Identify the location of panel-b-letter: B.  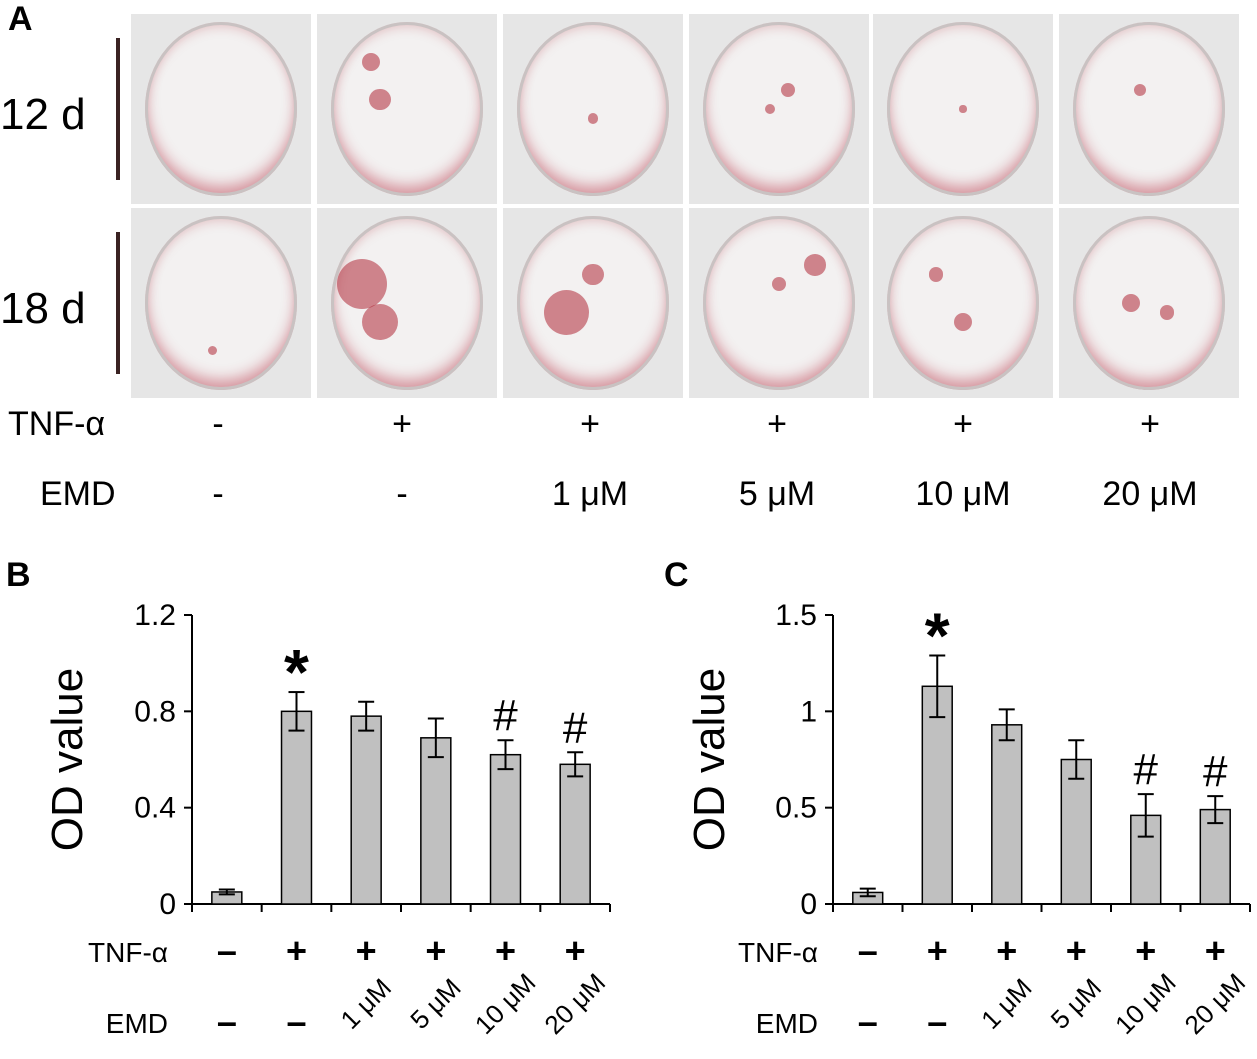
(18, 575).